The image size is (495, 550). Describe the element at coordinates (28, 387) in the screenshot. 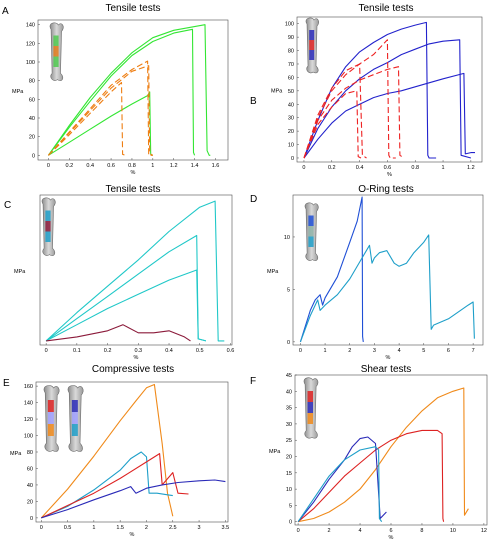

I see `y-tick-label: 160` at that location.